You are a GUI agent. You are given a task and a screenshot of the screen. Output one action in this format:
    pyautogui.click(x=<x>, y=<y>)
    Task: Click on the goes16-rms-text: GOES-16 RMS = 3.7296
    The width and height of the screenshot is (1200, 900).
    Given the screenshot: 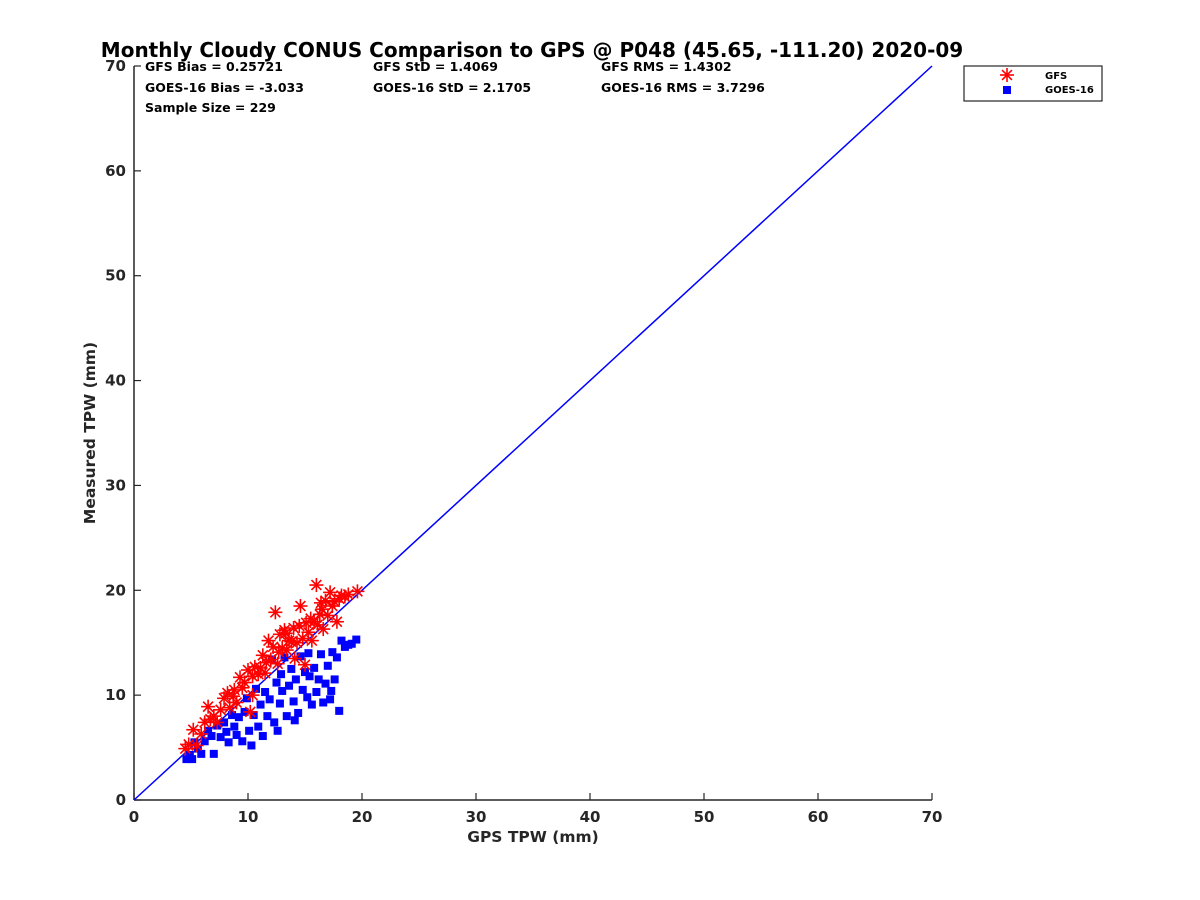 What is the action you would take?
    pyautogui.click(x=683, y=87)
    